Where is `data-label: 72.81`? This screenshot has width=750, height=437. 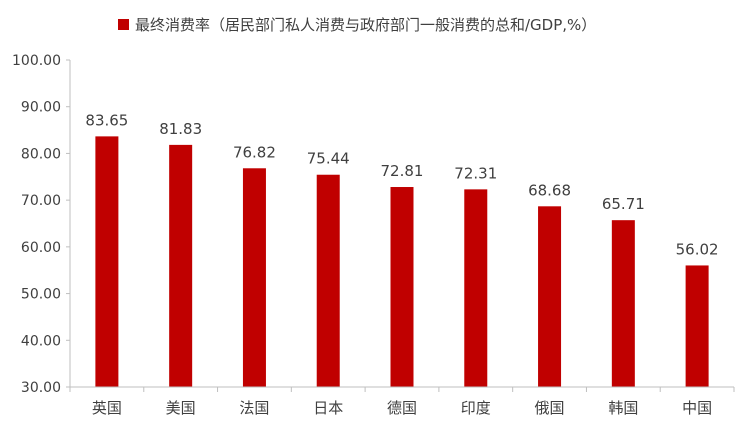
data-label: 72.81 is located at coordinates (402, 171).